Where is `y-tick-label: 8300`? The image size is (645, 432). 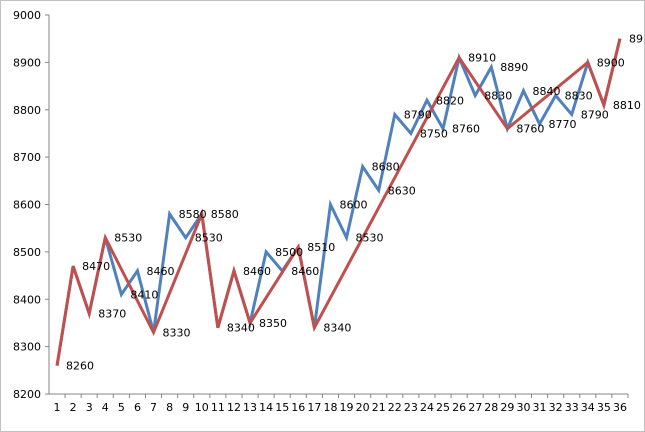
y-tick-label: 8300 is located at coordinates (27, 347).